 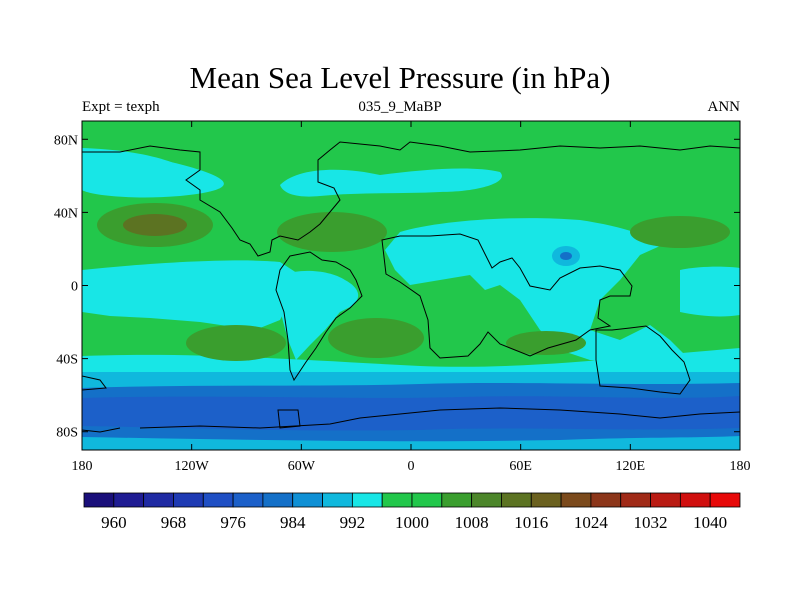 I want to click on lon-tick-label: 60E, so click(x=520, y=466).